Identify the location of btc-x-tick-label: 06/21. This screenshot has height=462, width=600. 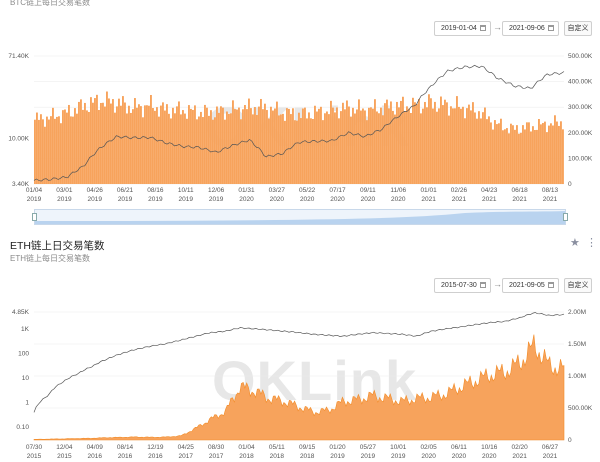
(125, 190).